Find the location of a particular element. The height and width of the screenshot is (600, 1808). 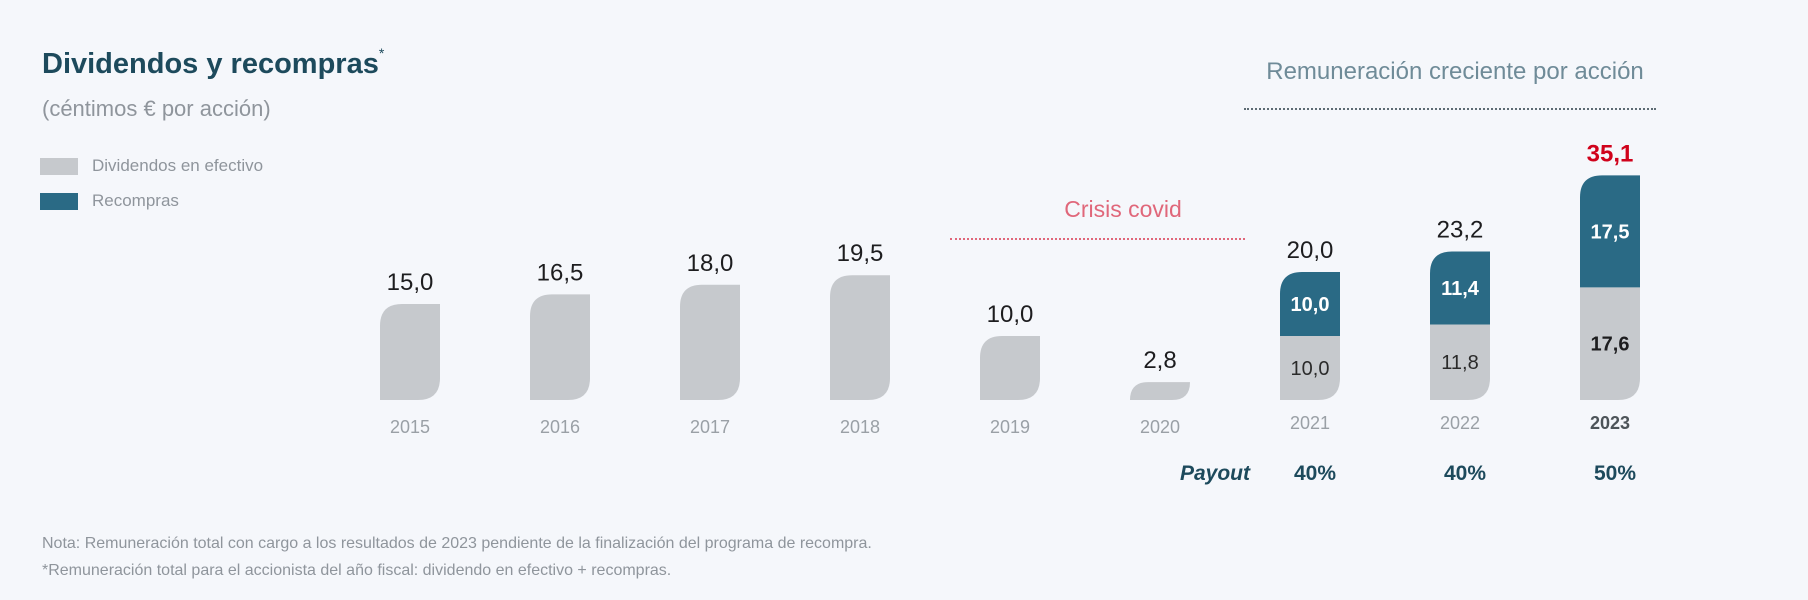

segment-label-cash-2022: 11,8 is located at coordinates (1459, 363).